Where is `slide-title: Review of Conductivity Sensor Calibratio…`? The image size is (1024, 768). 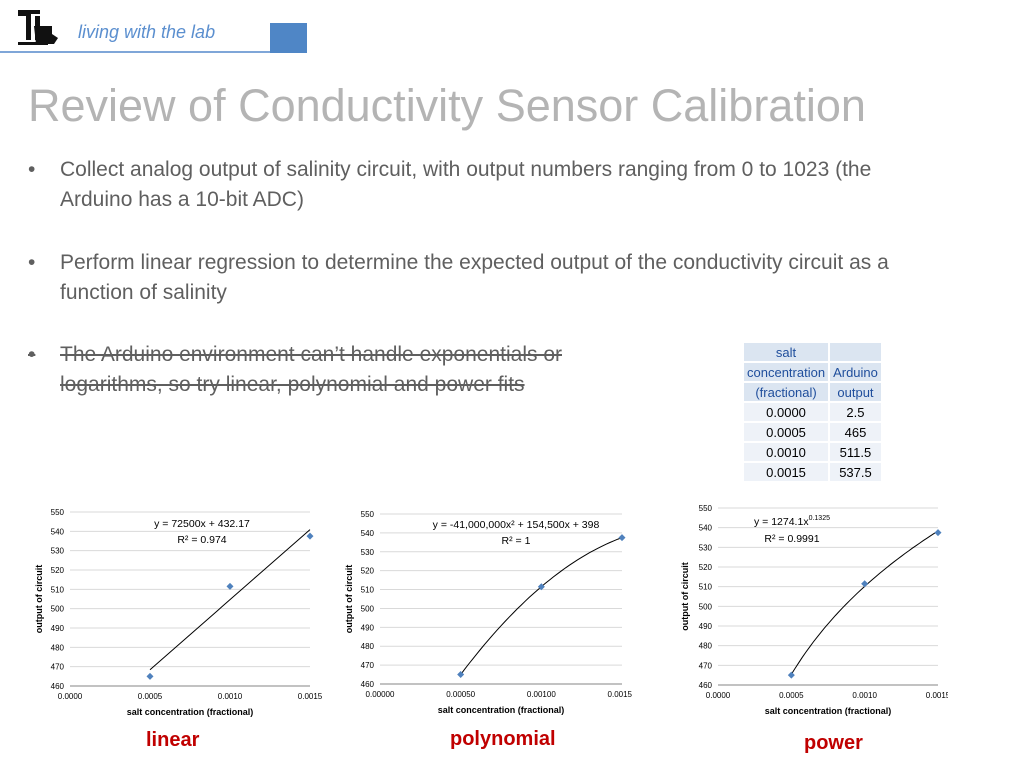 slide-title: Review of Conductivity Sensor Calibratio… is located at coordinates (447, 105).